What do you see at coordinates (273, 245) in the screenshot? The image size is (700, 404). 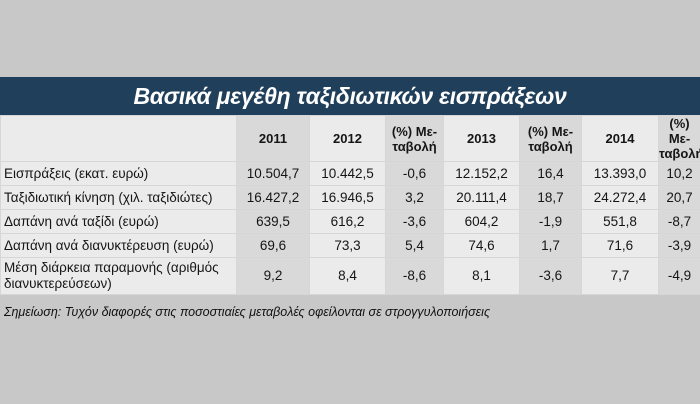 I see `table-cell: 69,6` at bounding box center [273, 245].